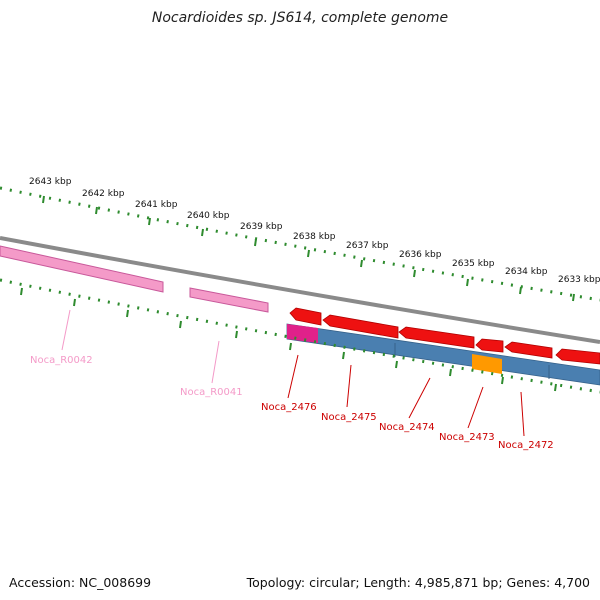 The image size is (600, 600). Describe the element at coordinates (61, 360) in the screenshot. I see `gene-label-noca-r0042: Noca_R0042` at that location.